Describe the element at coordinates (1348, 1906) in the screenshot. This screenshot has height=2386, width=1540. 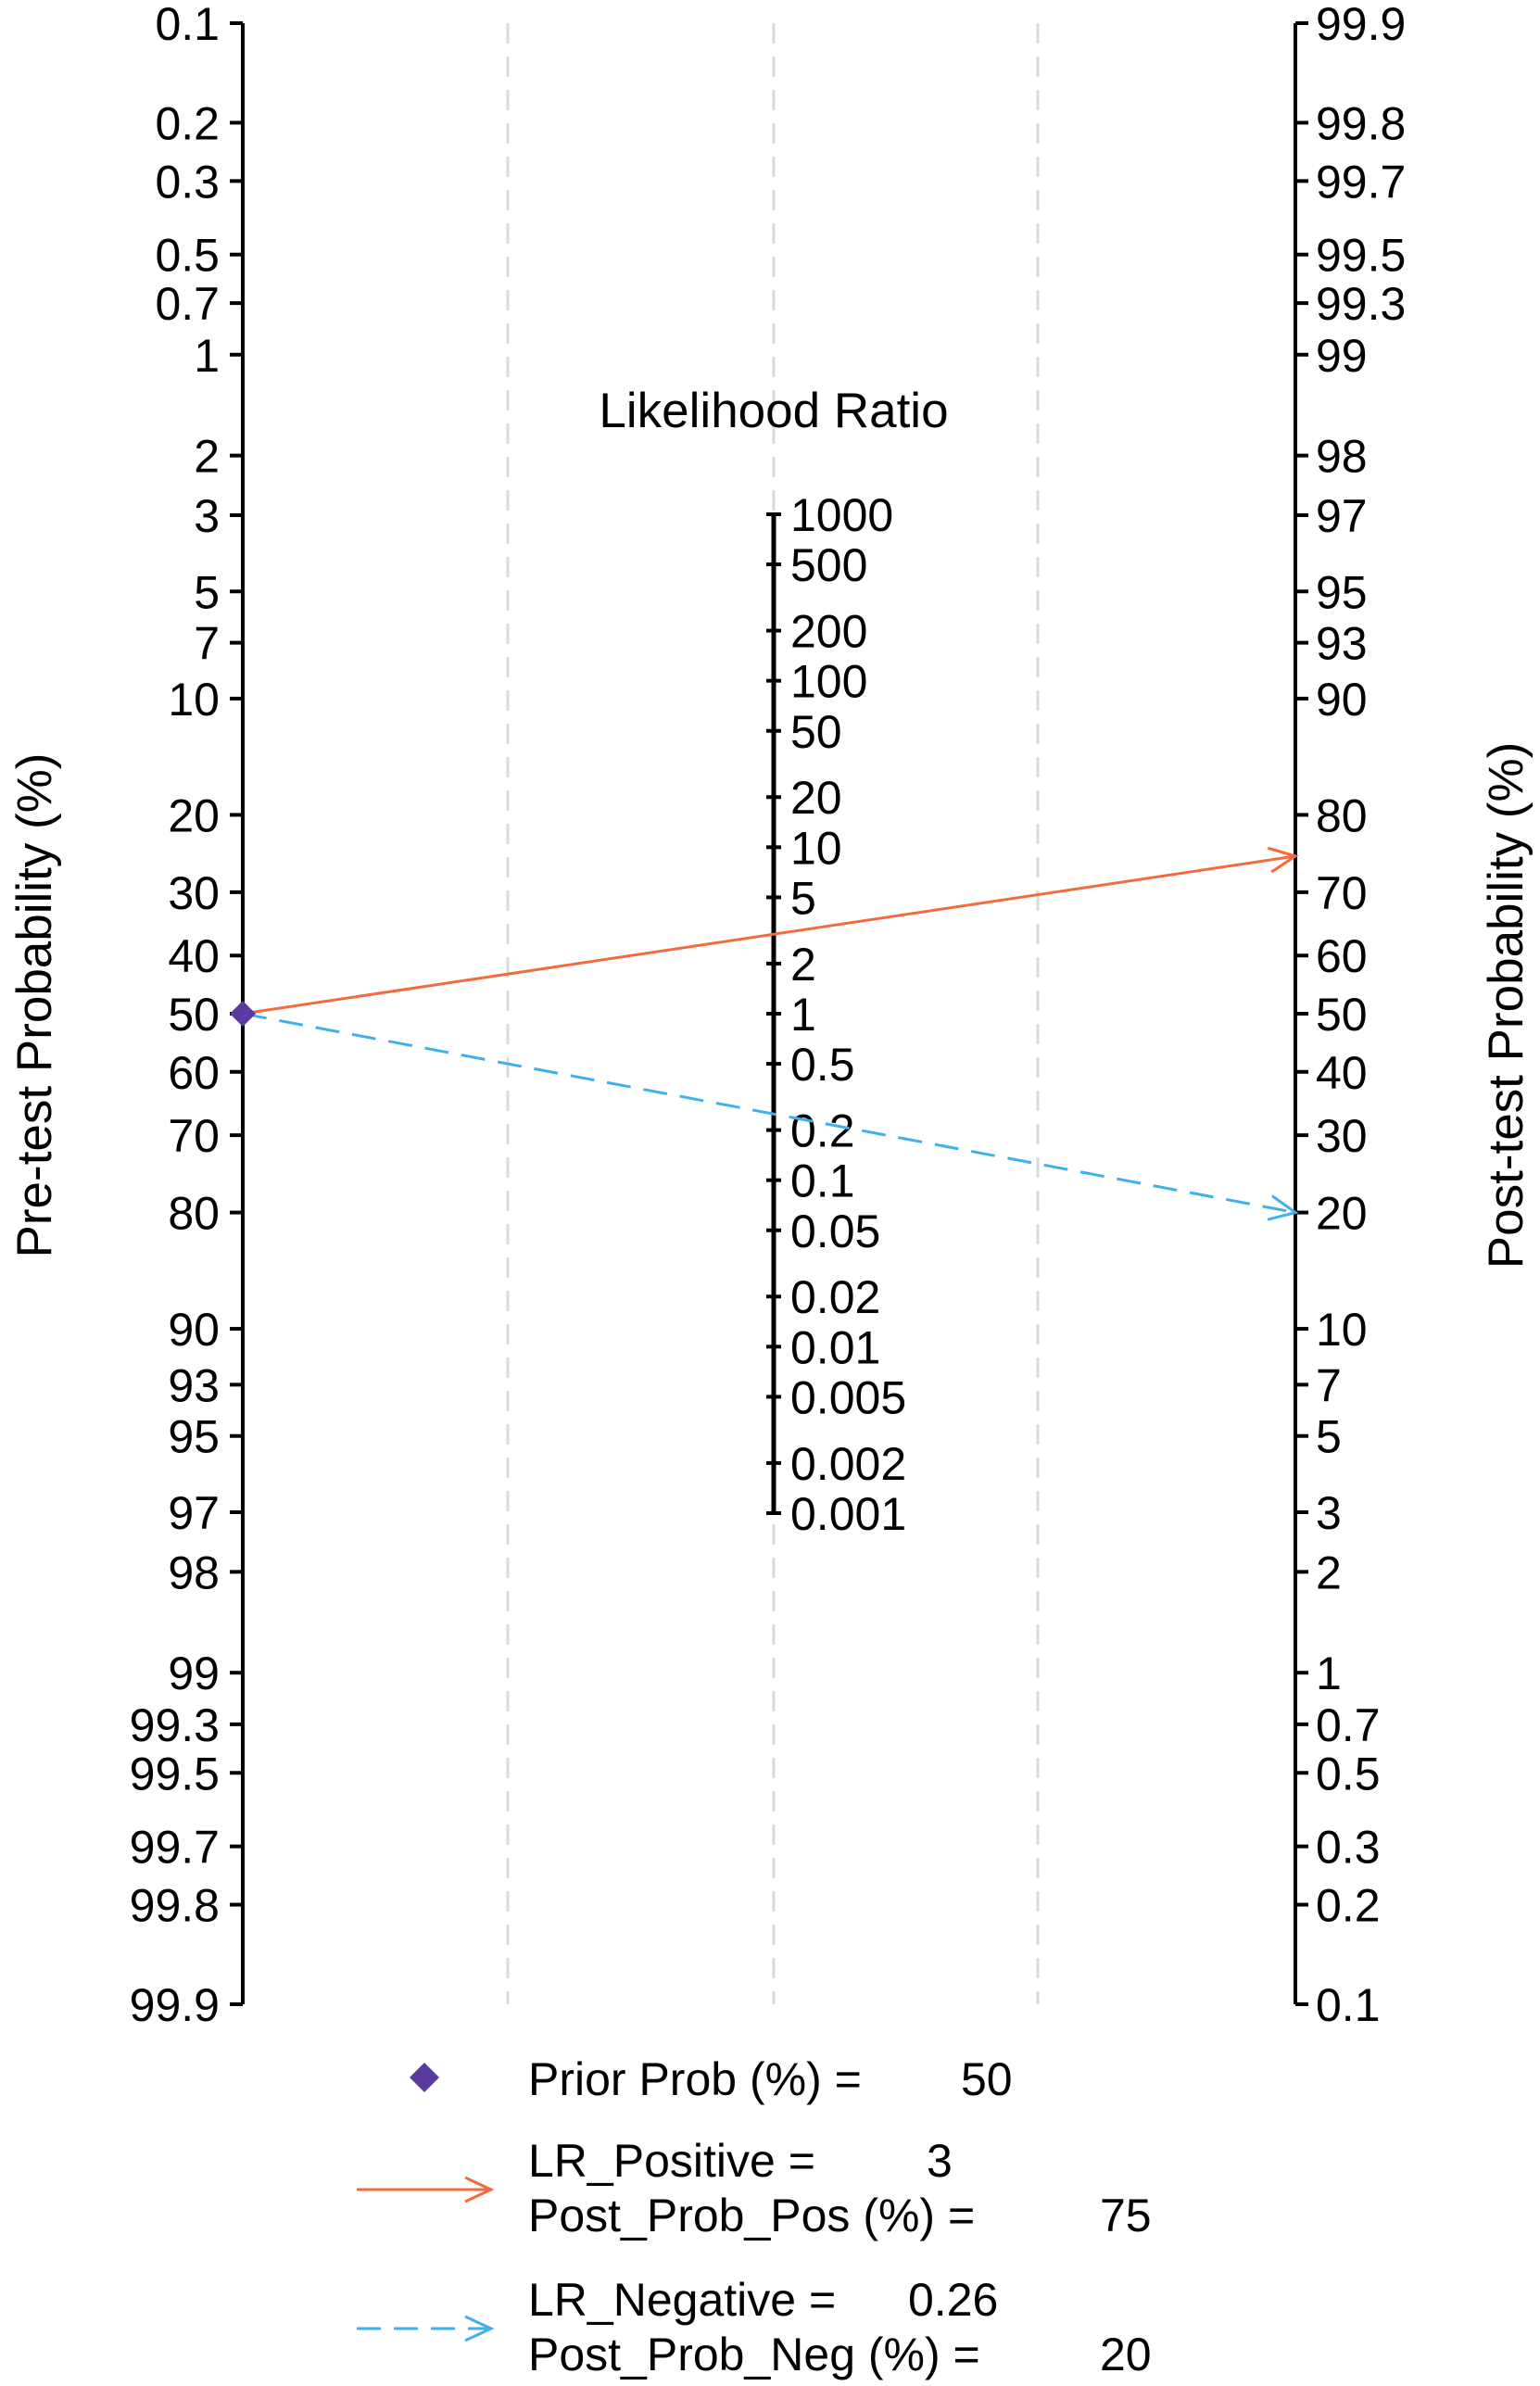
I see `post-test-tick-label: 0.2` at that location.